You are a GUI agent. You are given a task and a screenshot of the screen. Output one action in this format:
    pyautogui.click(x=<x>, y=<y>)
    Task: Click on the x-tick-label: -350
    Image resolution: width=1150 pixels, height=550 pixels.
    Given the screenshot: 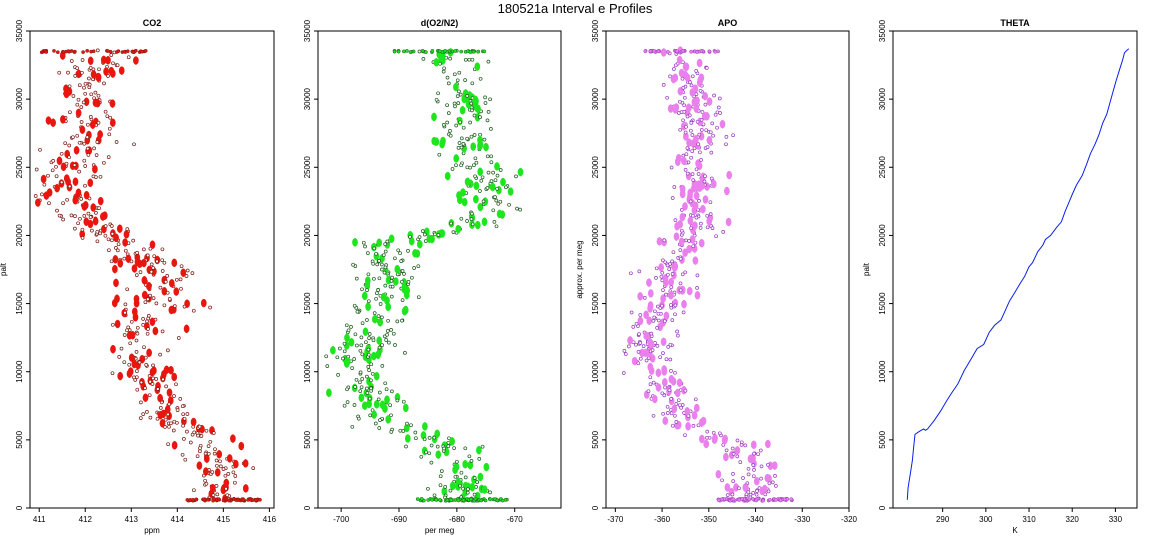 What is the action you would take?
    pyautogui.click(x=709, y=519)
    